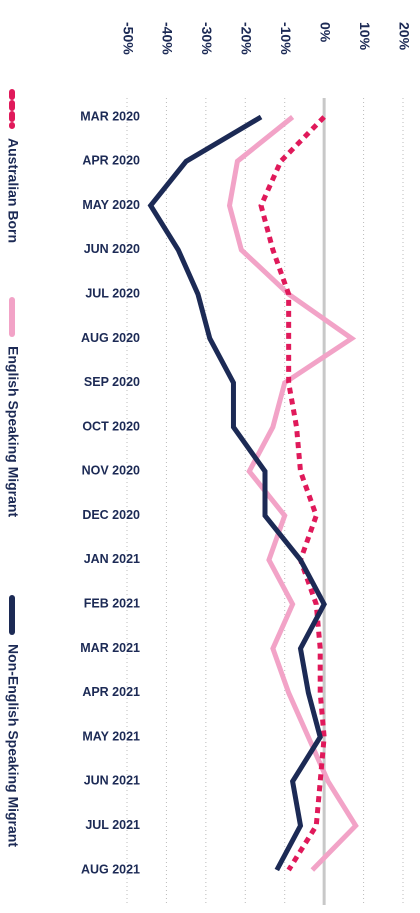 This screenshot has width=420, height=913. What do you see at coordinates (112, 825) in the screenshot?
I see `y-tick-label: JUL 2021` at bounding box center [112, 825].